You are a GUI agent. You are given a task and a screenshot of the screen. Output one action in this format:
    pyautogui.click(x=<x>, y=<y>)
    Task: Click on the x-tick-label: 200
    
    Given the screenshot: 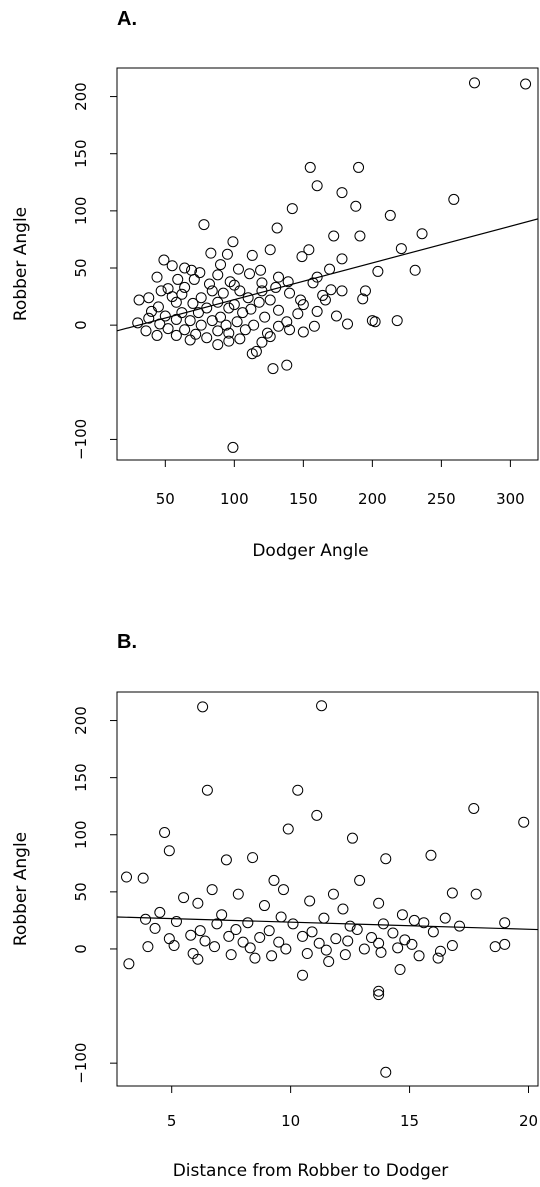 What is the action you would take?
    pyautogui.click(x=372, y=499)
    